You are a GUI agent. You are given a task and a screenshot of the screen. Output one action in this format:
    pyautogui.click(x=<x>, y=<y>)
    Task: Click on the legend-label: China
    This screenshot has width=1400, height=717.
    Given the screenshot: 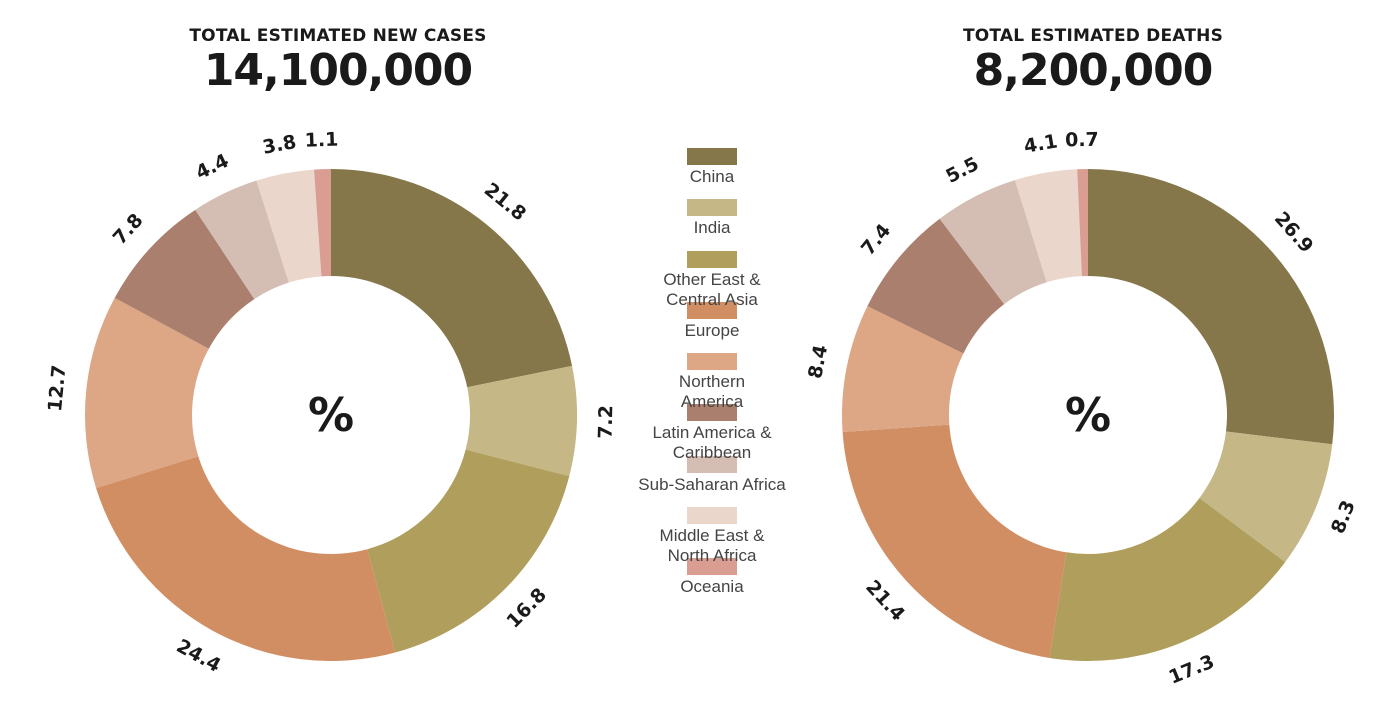 What is the action you would take?
    pyautogui.click(x=712, y=176)
    